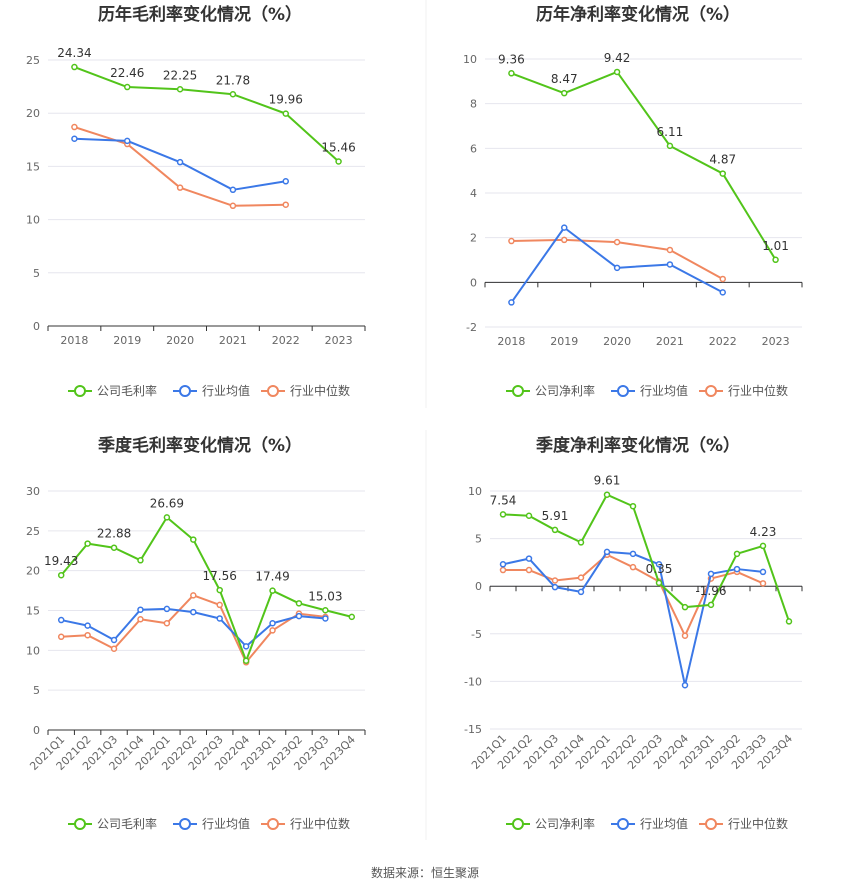 This screenshot has width=850, height=890. Describe the element at coordinates (607, 481) in the screenshot. I see `data-label: 9.61` at that location.